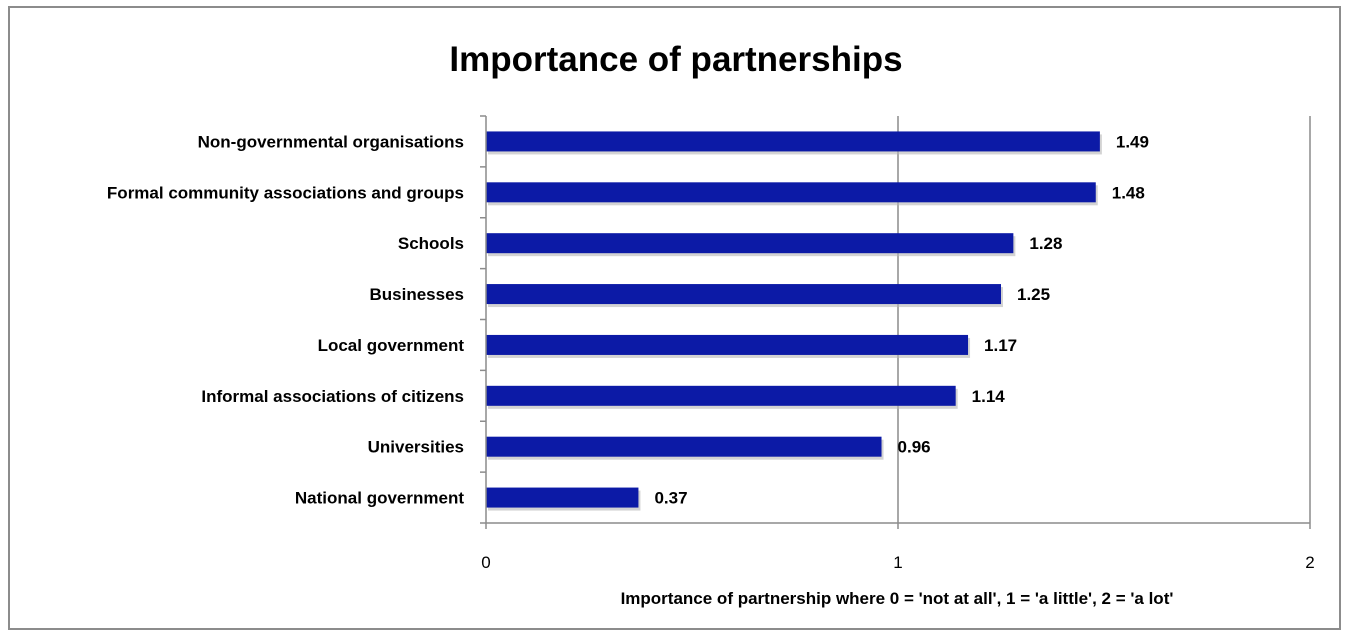  I want to click on category-label: Non-governmental organisations, so click(331, 141).